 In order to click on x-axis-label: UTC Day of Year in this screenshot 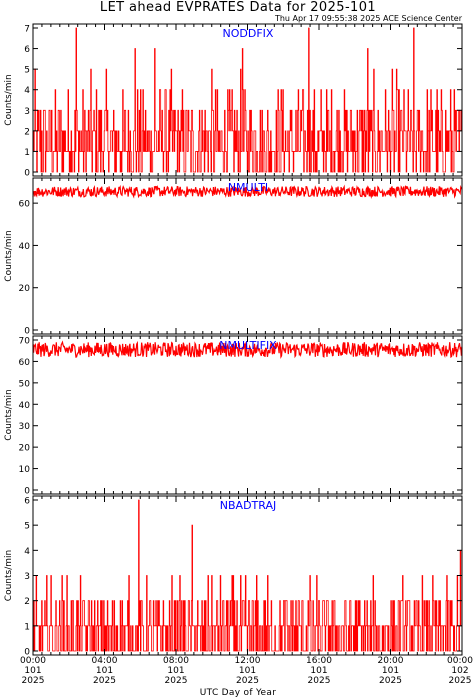, I will do `click(238, 693)`.